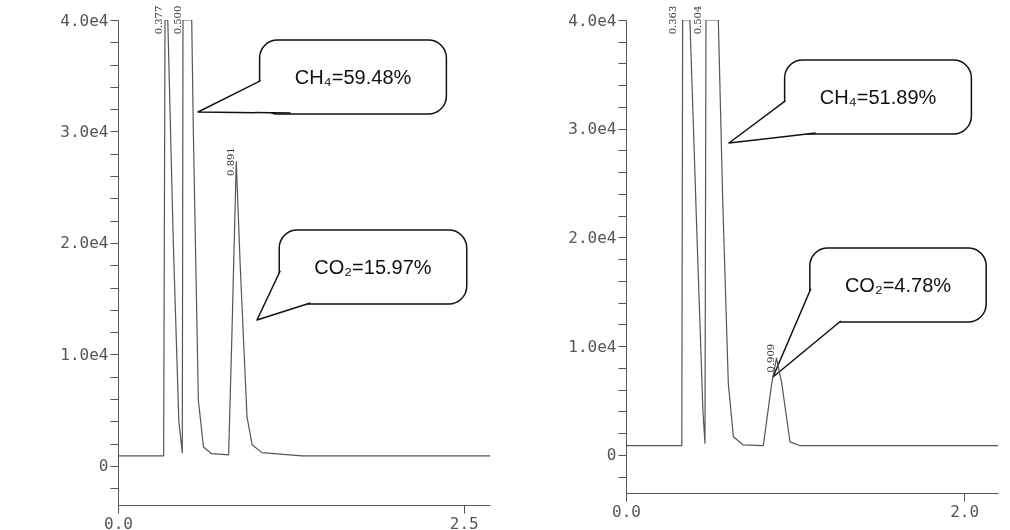 The width and height of the screenshot is (1010, 530). What do you see at coordinates (898, 285) in the screenshot?
I see `annotation: CO₂=4.78%` at bounding box center [898, 285].